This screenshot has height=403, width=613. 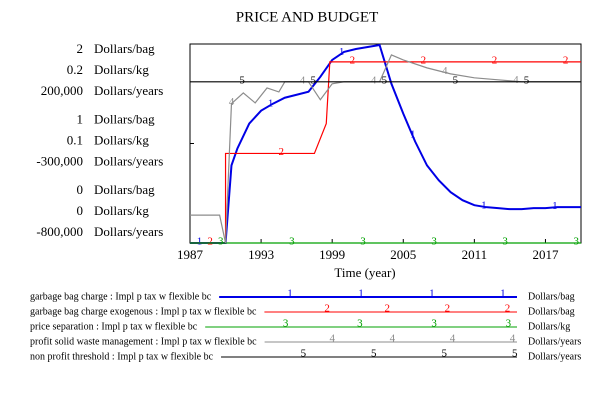 I want to click on chart-title: PRICE AND BUDGET, so click(x=307, y=17).